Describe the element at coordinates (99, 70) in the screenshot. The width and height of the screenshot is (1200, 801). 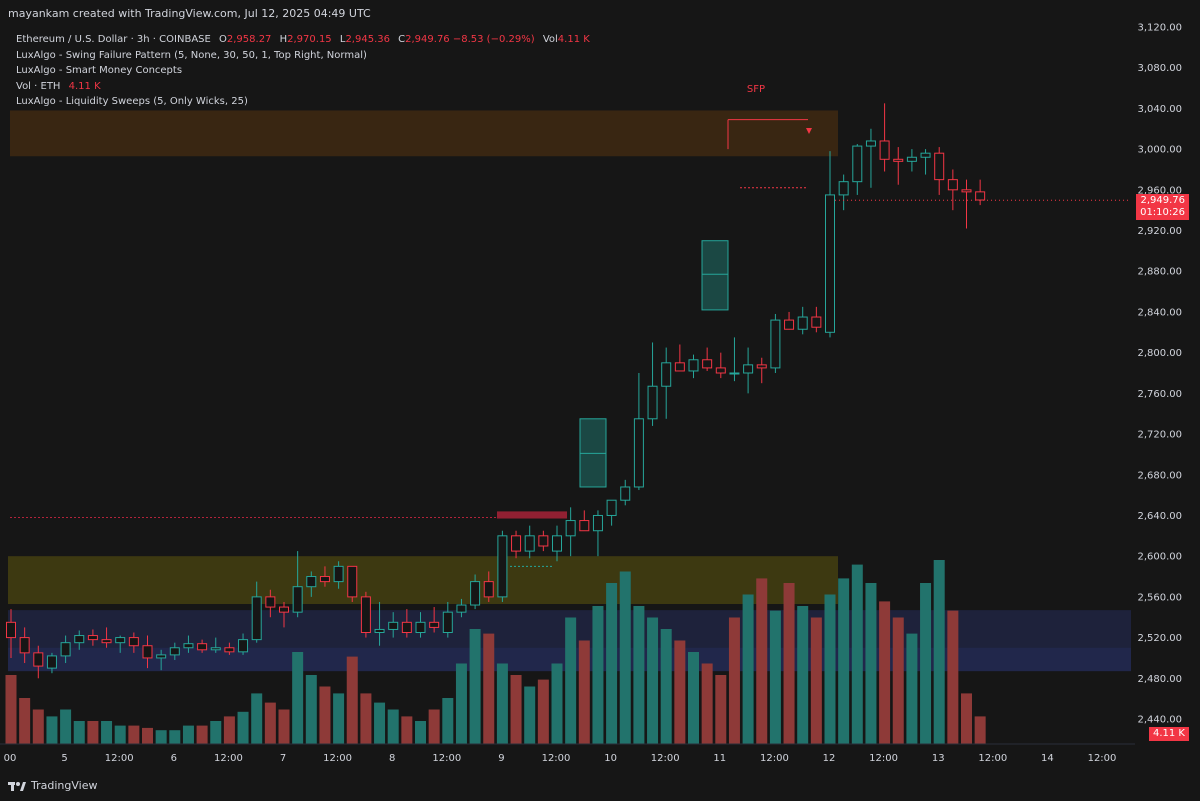
I see `indicator-smart-money: LuxAlgo - Smart Money Concepts` at that location.